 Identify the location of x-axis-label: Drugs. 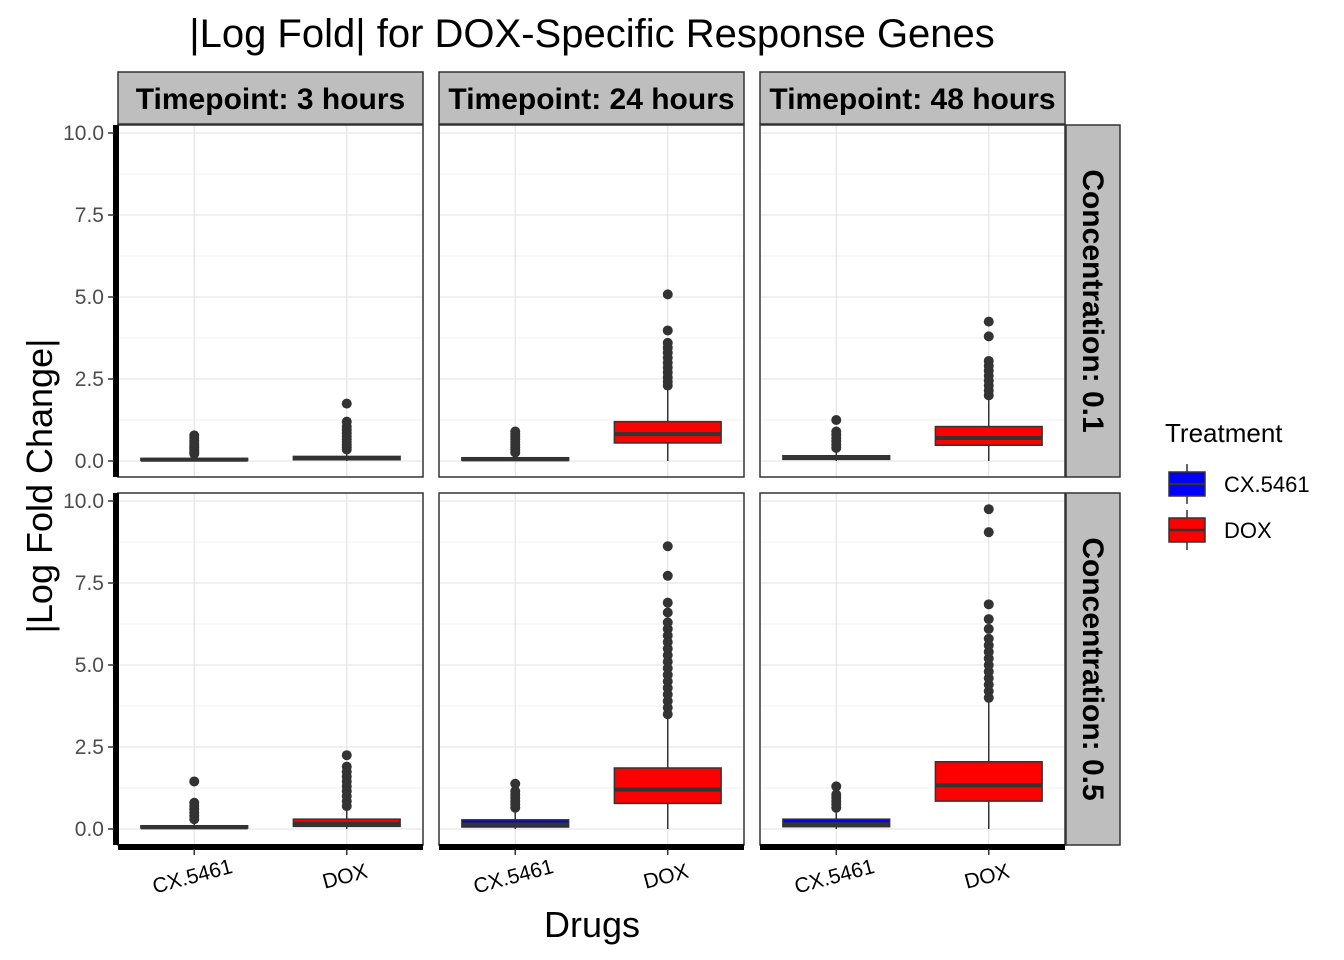
(592, 924).